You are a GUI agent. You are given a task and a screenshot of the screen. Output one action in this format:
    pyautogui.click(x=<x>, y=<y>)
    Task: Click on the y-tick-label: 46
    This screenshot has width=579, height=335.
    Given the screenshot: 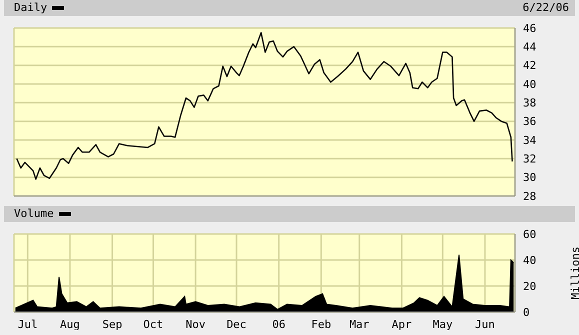 What is the action you would take?
    pyautogui.click(x=529, y=28)
    